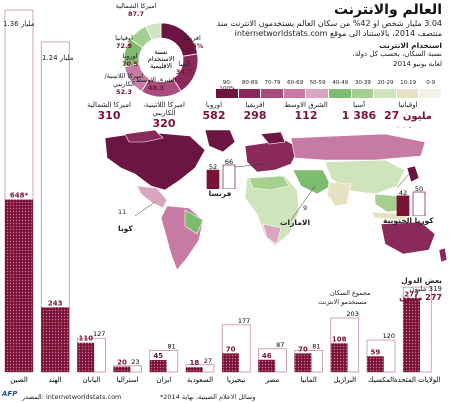 The image size is (450, 403). I want to click on uae-value: 9, so click(305, 208).